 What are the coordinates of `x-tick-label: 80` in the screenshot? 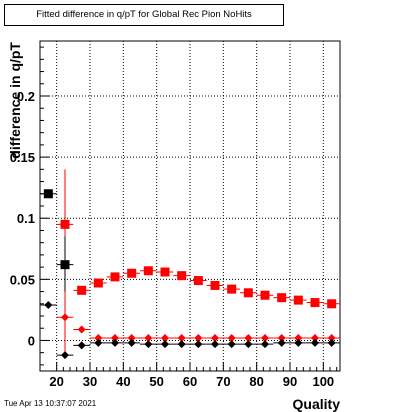 It's located at (256, 381).